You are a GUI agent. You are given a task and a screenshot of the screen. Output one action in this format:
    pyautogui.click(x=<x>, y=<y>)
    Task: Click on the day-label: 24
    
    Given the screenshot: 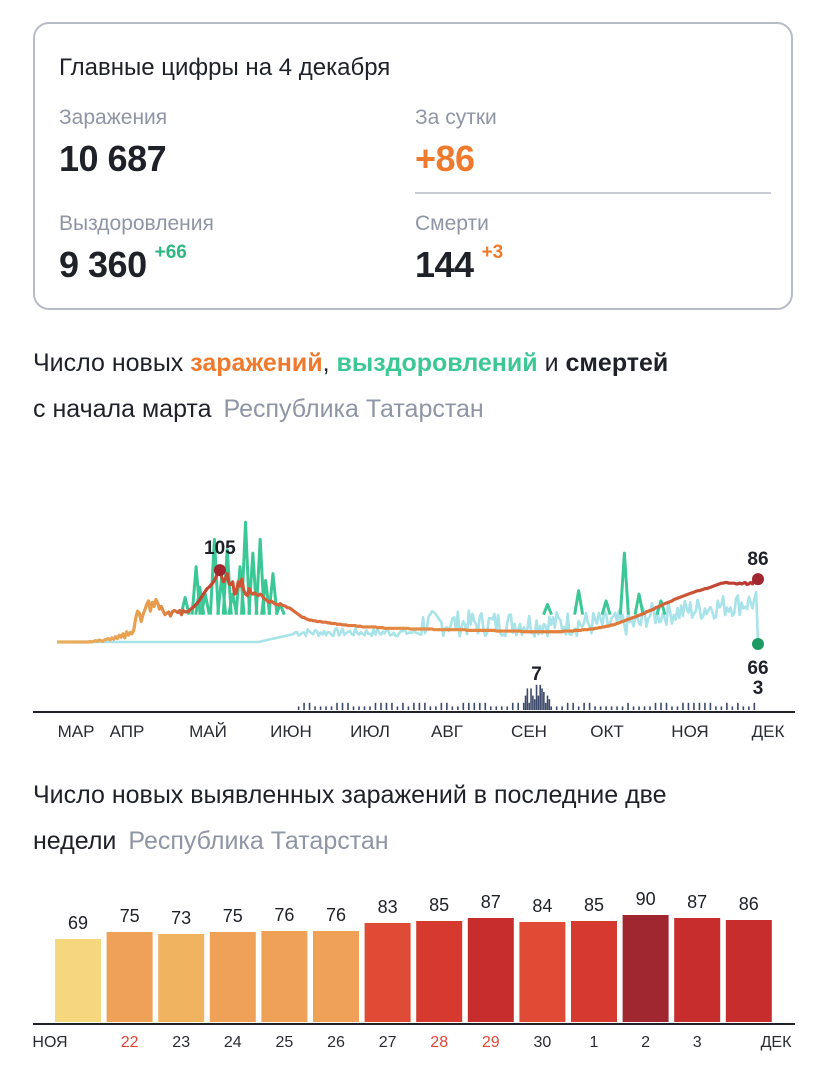 What is the action you would take?
    pyautogui.click(x=233, y=1042)
    